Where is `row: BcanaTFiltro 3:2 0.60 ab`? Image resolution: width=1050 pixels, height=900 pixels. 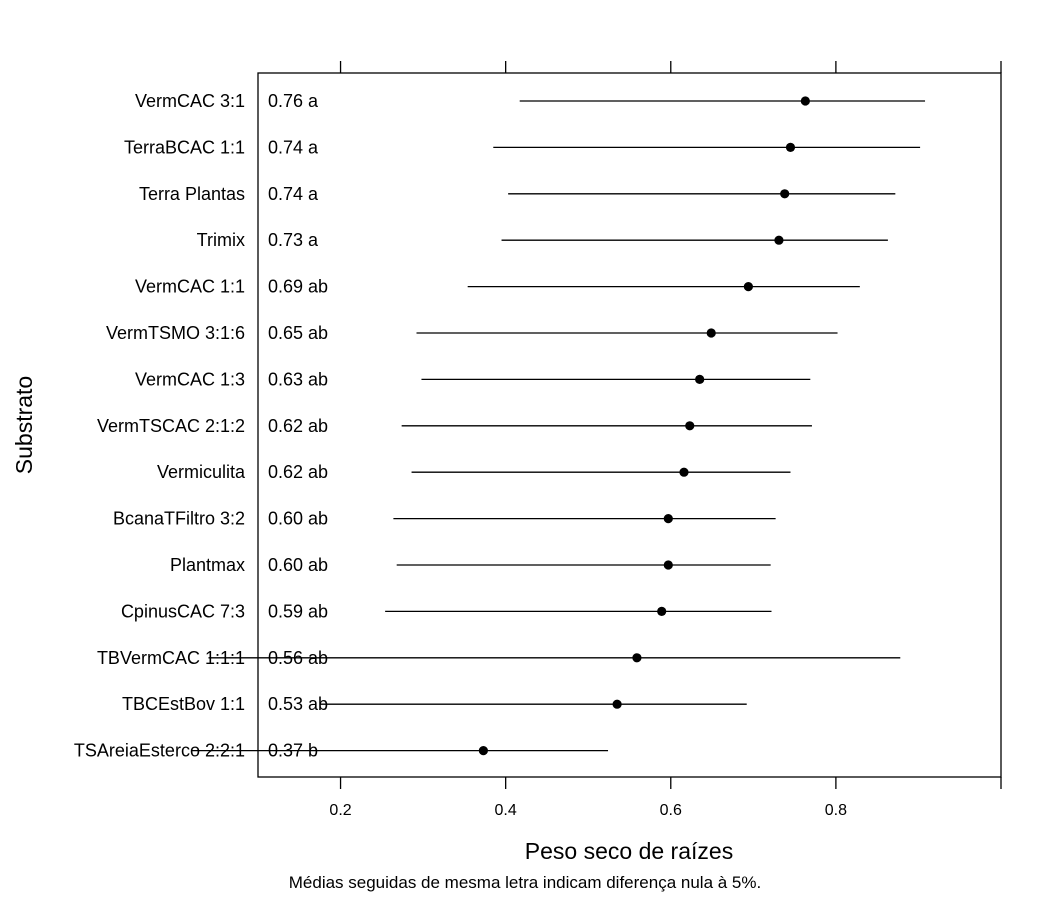
row: BcanaTFiltro 3:2 0.60 ab is located at coordinates (444, 519).